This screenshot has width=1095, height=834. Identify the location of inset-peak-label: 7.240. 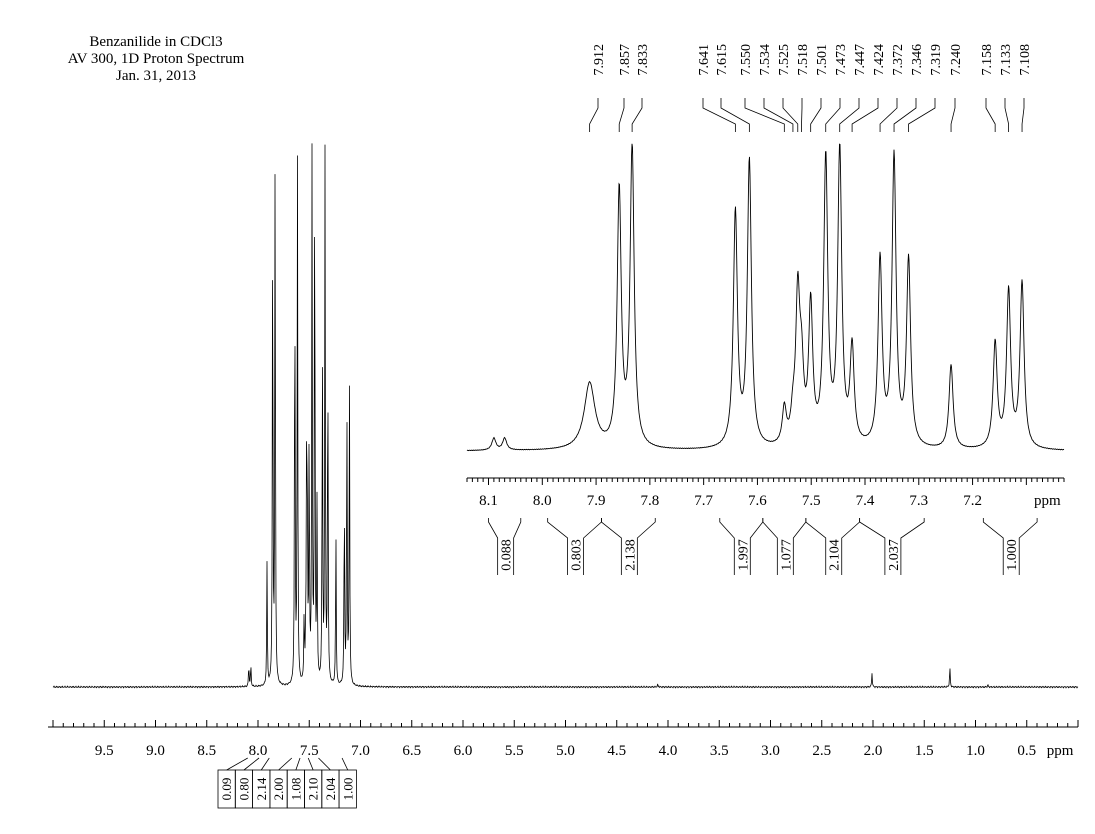
(956, 60).